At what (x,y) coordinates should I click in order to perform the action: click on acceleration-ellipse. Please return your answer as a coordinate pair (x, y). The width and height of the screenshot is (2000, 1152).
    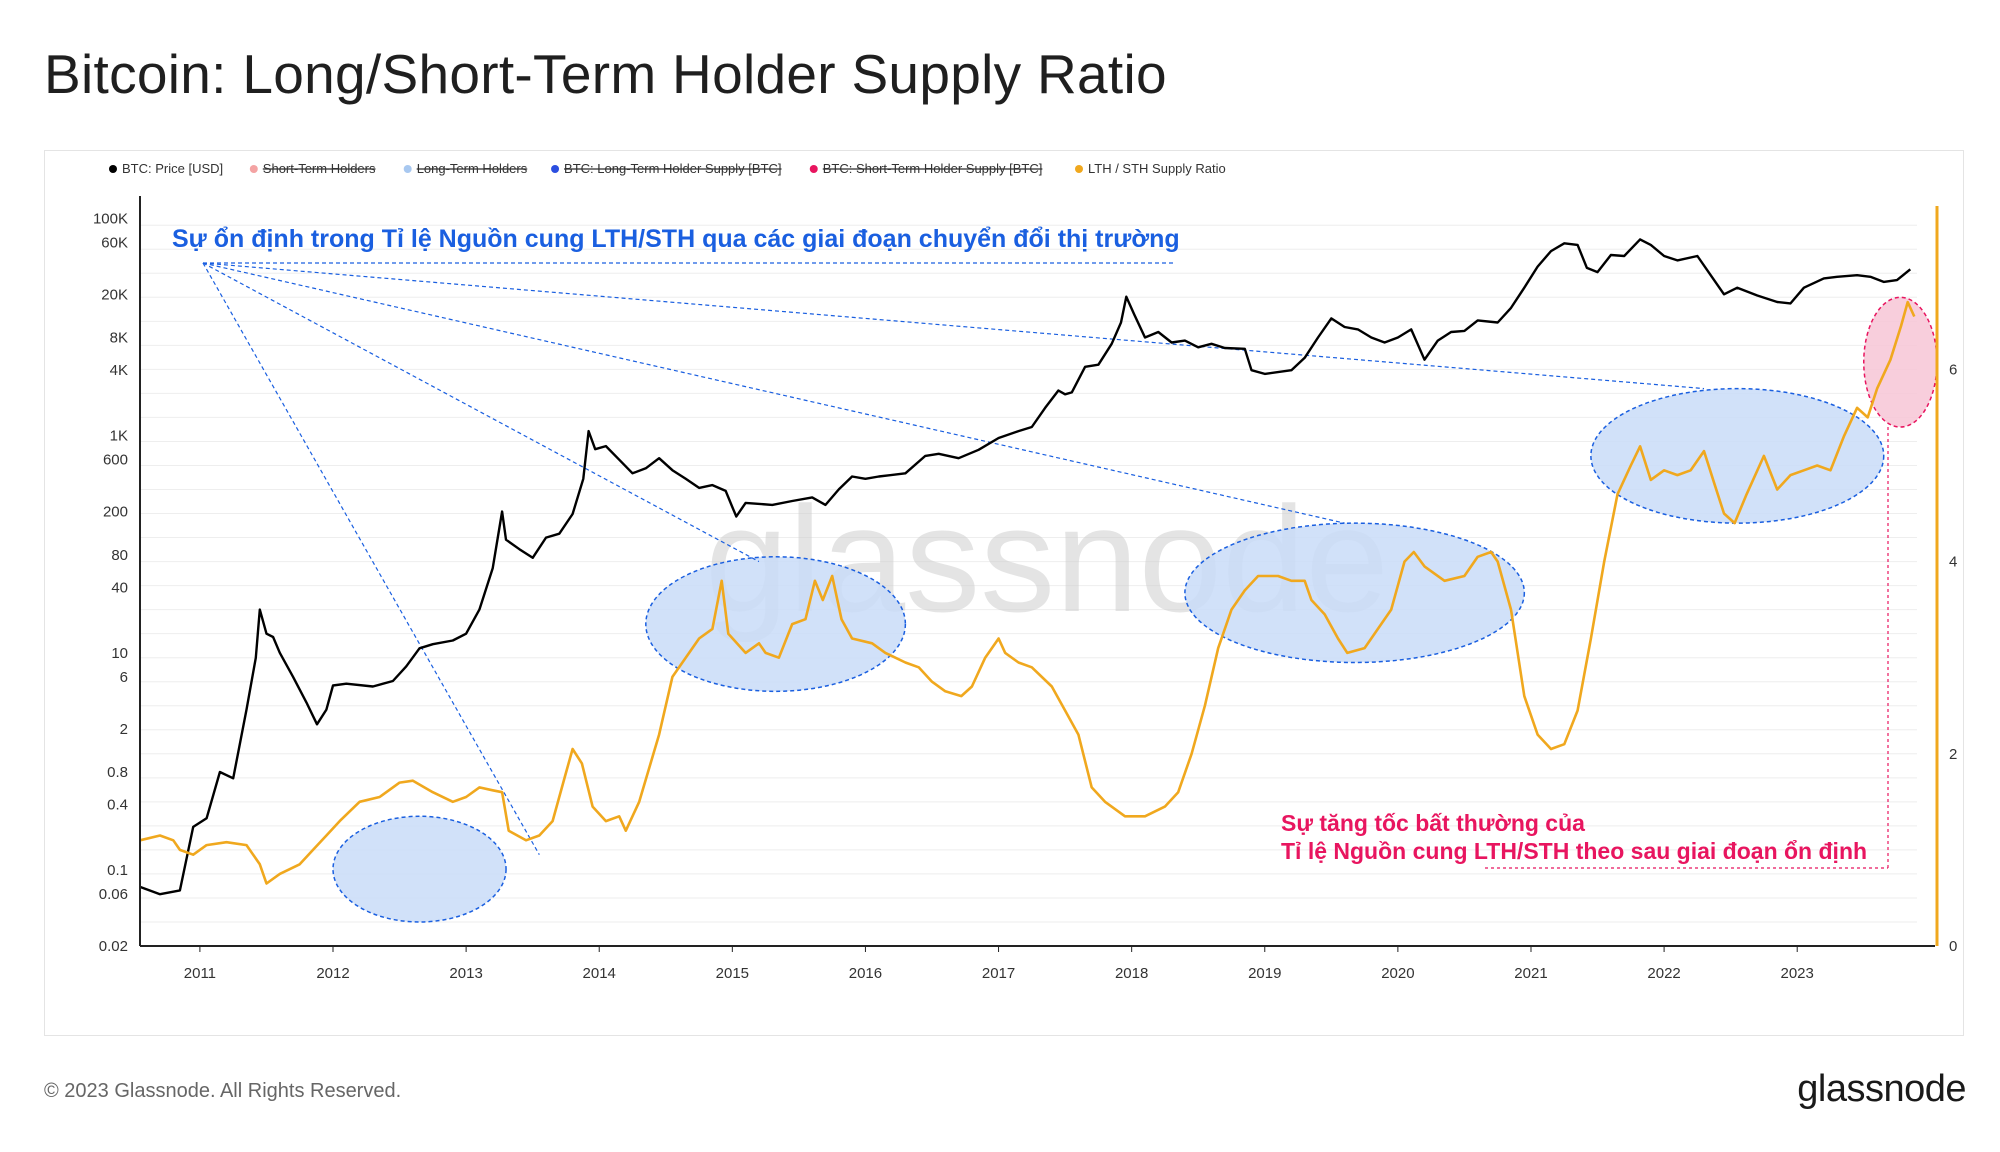
    Looking at the image, I should click on (1900, 362).